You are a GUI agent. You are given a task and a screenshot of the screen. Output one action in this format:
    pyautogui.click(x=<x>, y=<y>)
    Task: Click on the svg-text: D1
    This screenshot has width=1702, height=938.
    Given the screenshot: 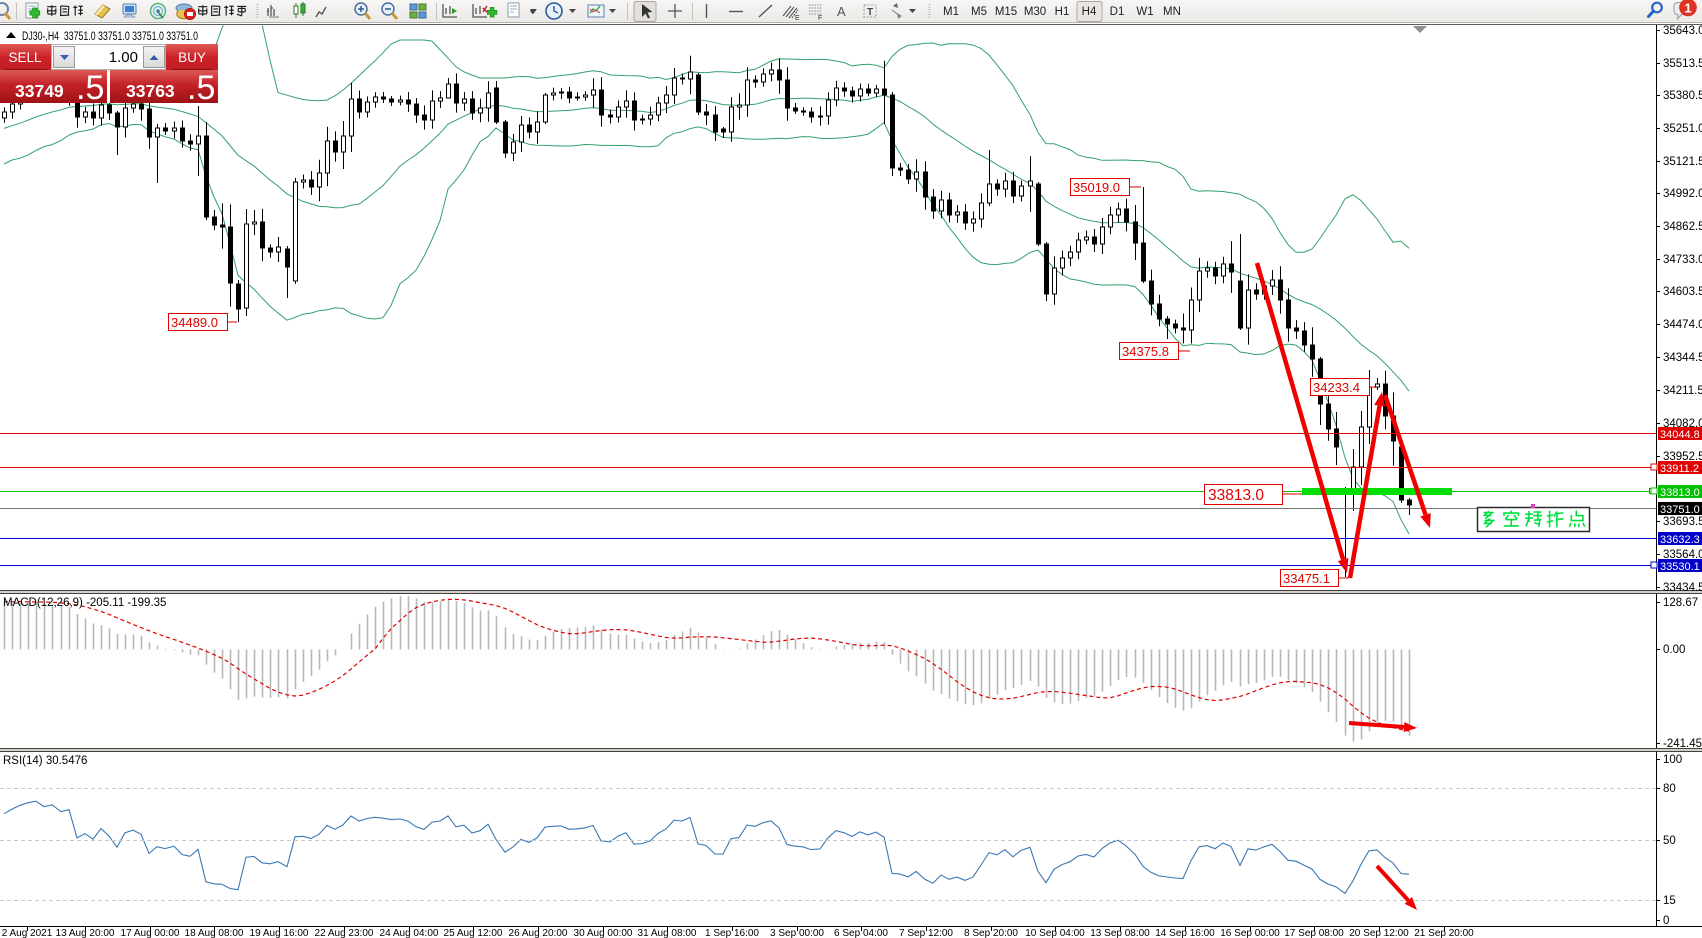 What is the action you would take?
    pyautogui.click(x=1117, y=12)
    